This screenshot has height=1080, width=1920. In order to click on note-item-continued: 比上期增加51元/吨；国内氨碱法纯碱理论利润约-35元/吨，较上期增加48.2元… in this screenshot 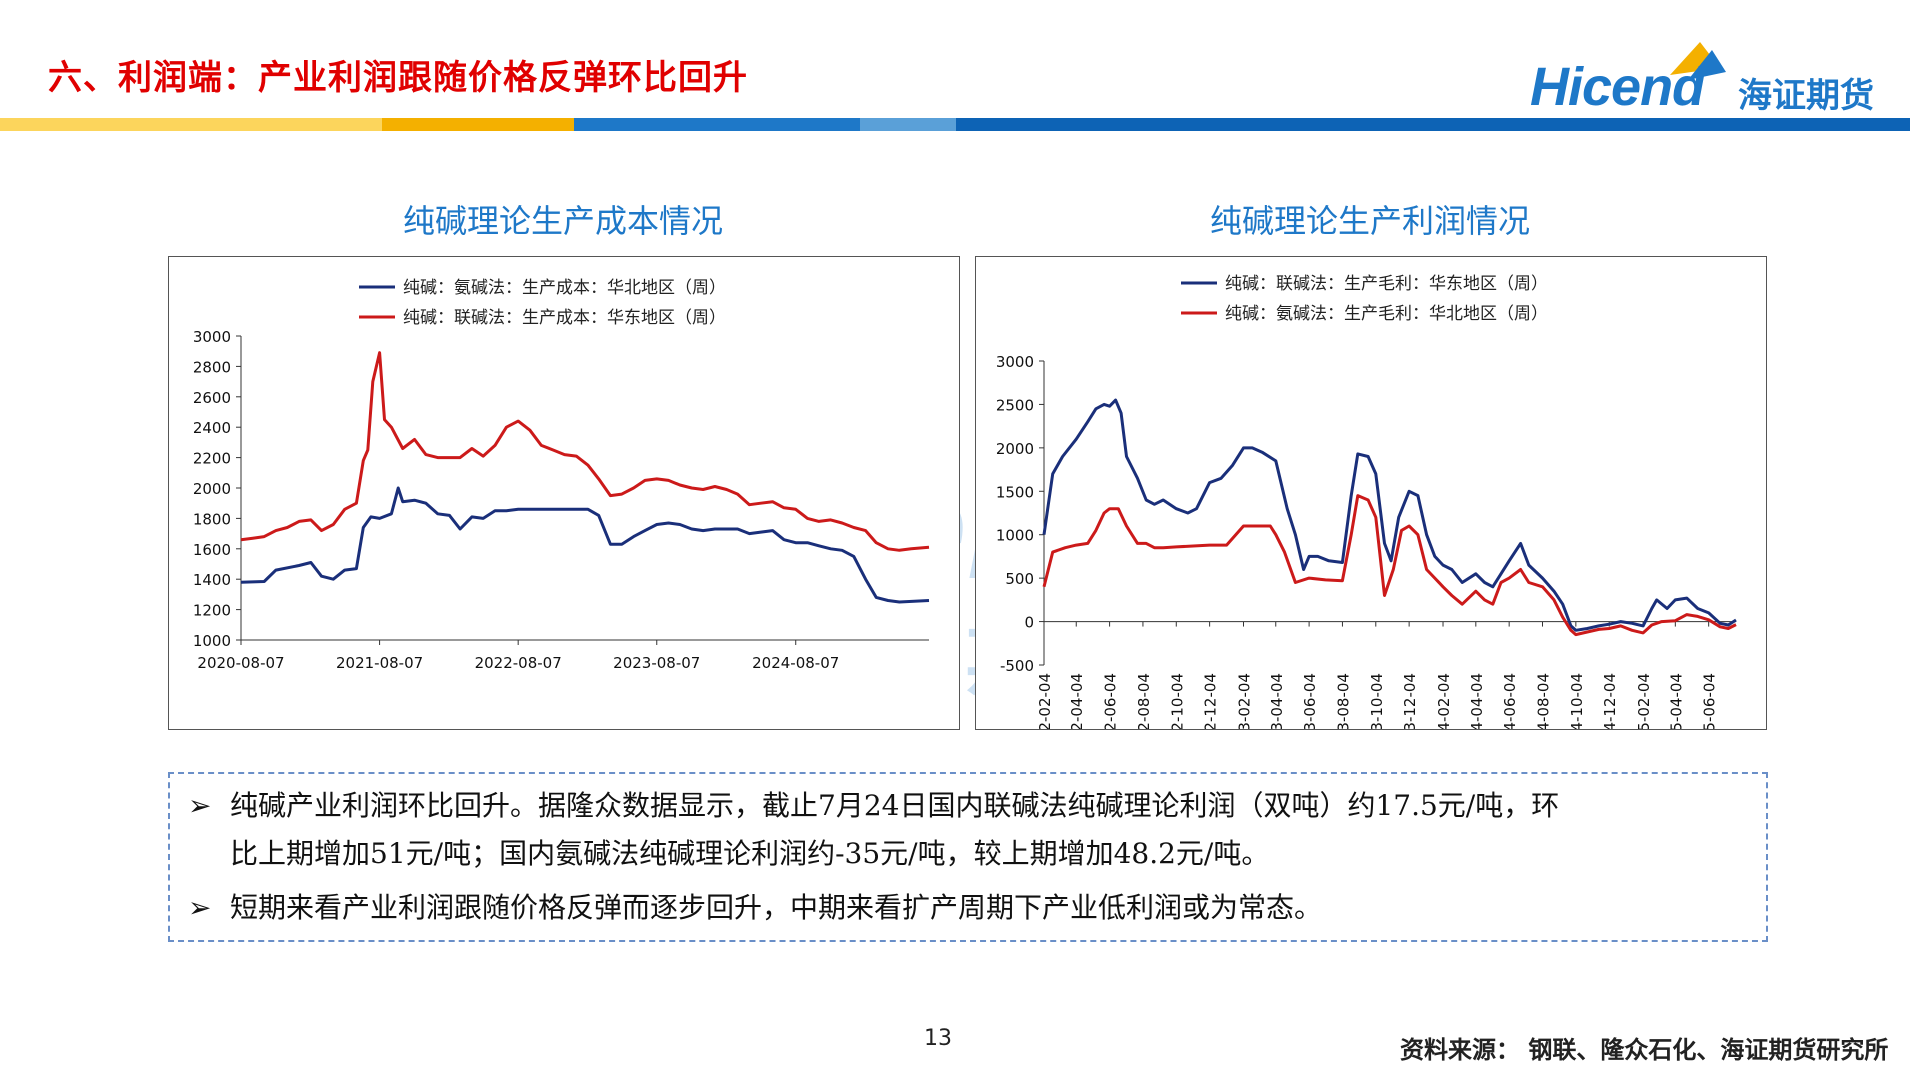, I will do `click(749, 854)`.